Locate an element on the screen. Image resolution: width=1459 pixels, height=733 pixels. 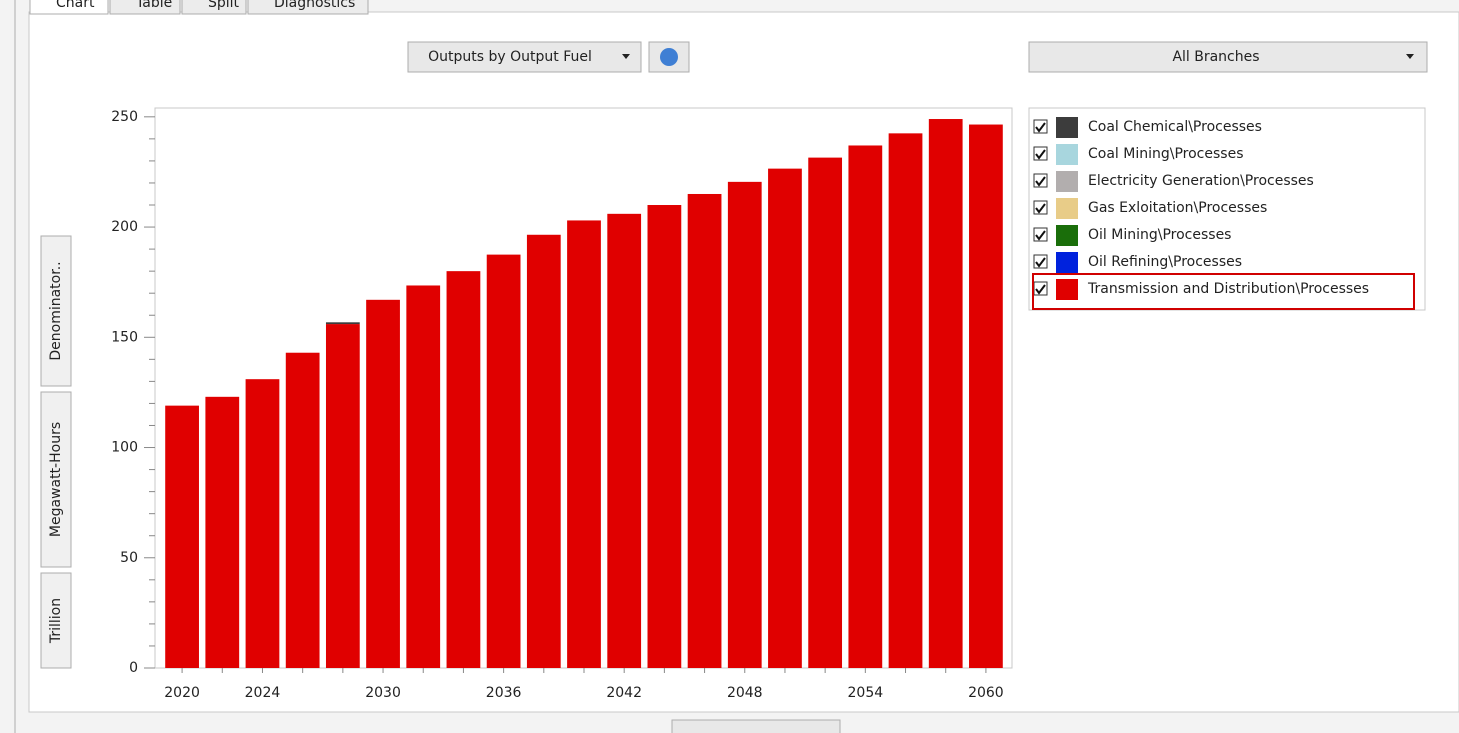
highlight-box is located at coordinates (1223, 291).